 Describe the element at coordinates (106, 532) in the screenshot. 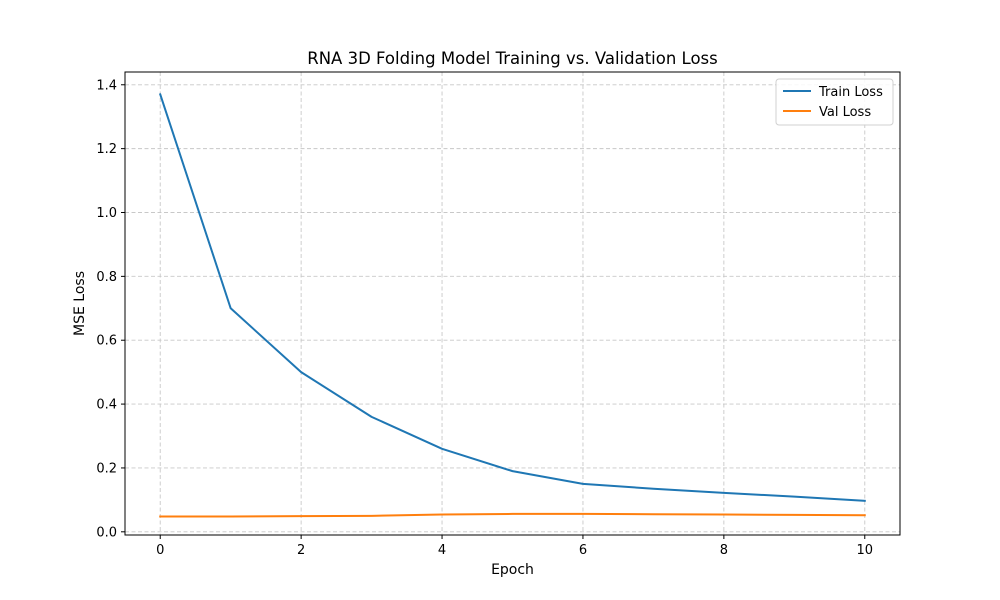

I see `y-tick-label: 0.0` at that location.